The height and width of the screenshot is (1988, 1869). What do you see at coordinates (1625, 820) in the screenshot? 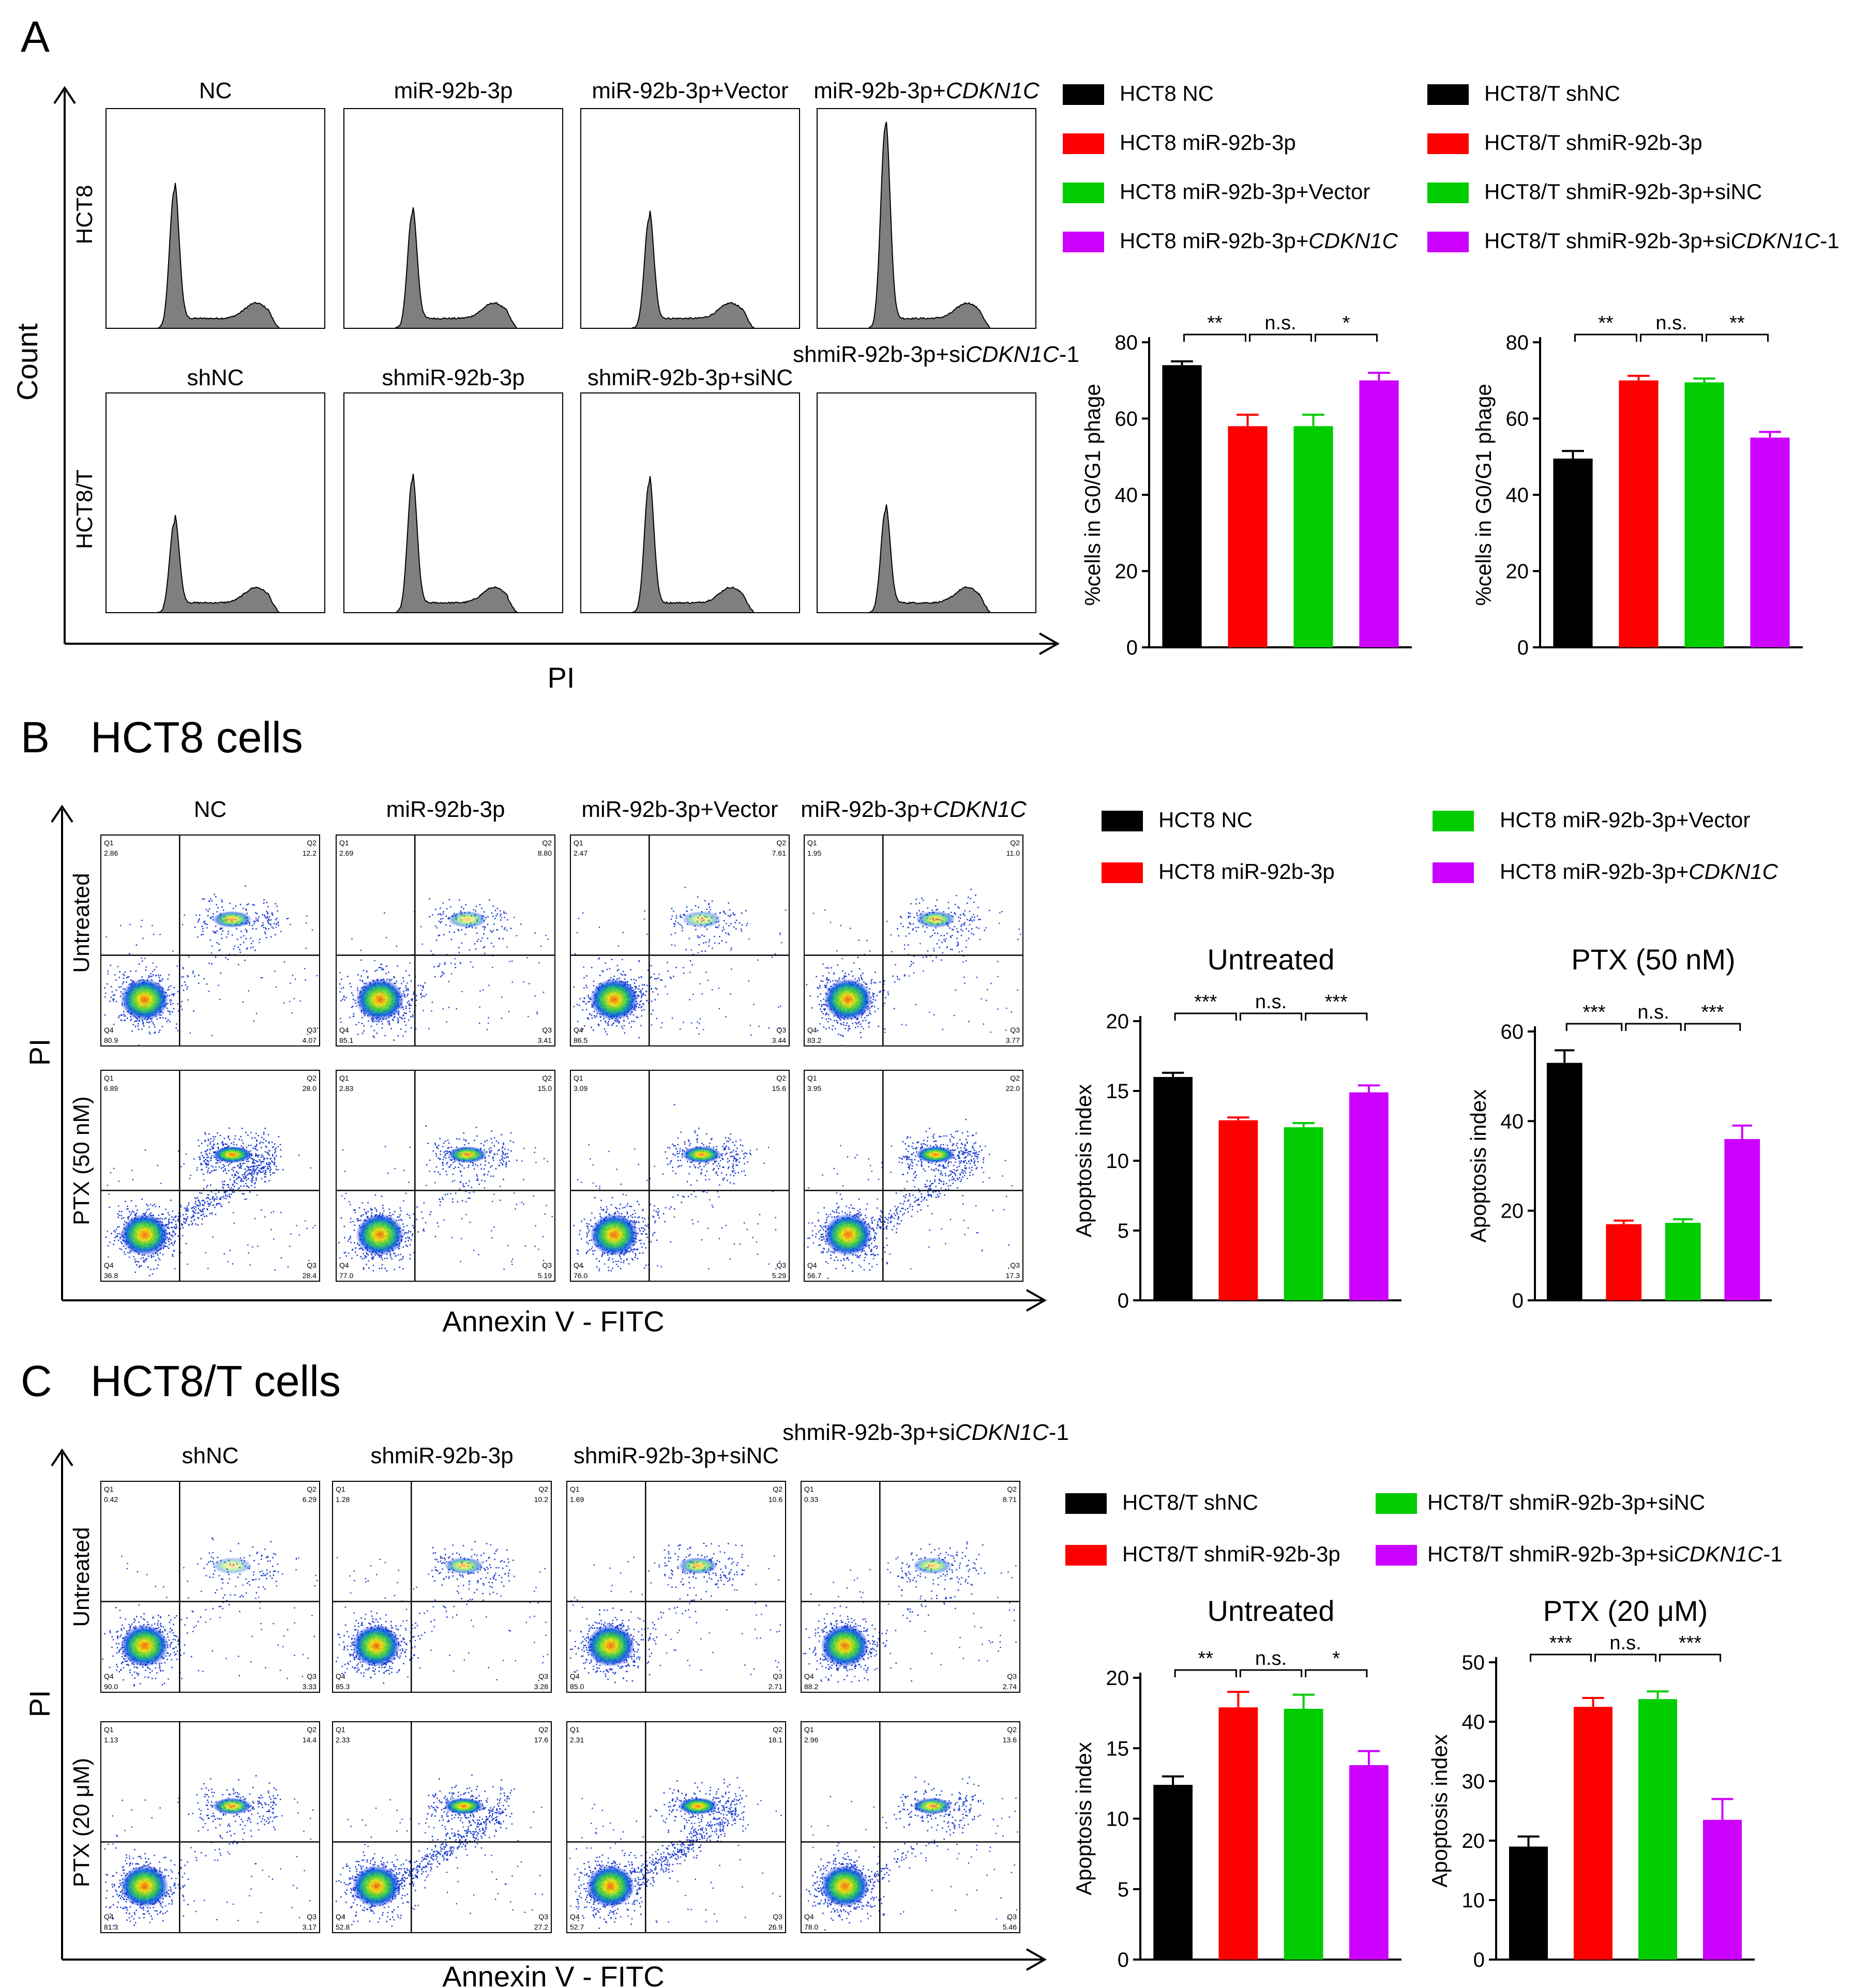
I see `legend-b-col2-label-0-pre: HCT8 miR-92b-3p+Vector` at bounding box center [1625, 820].